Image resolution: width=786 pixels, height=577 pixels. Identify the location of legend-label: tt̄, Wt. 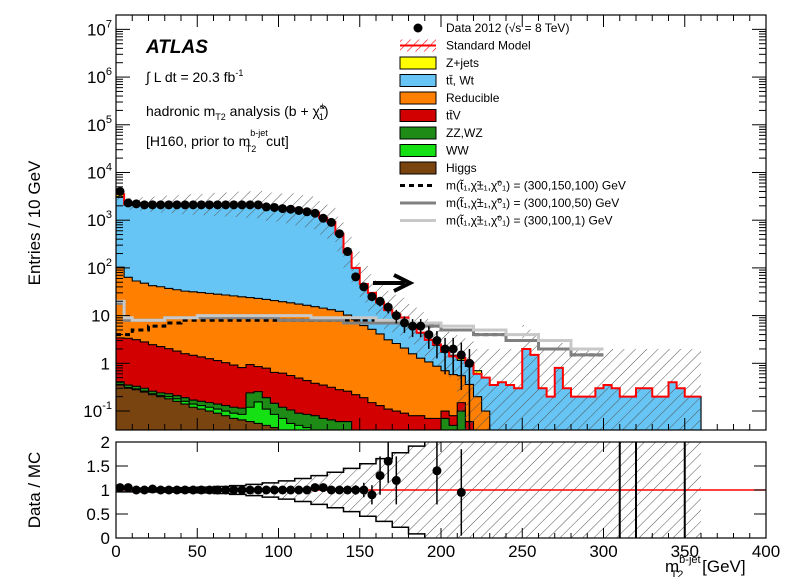
(460, 81).